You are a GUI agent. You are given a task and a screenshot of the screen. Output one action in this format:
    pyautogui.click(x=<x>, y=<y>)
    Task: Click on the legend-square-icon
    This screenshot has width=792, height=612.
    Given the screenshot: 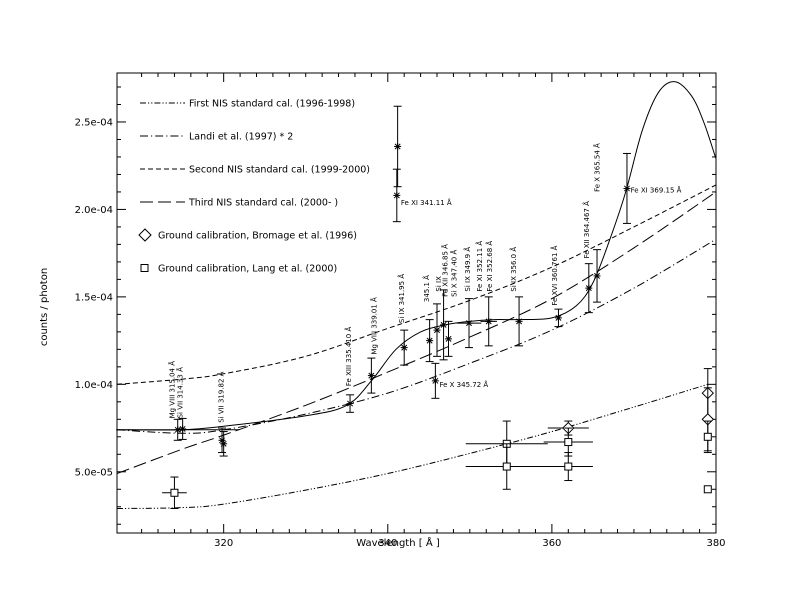 What is the action you would take?
    pyautogui.click(x=144, y=268)
    